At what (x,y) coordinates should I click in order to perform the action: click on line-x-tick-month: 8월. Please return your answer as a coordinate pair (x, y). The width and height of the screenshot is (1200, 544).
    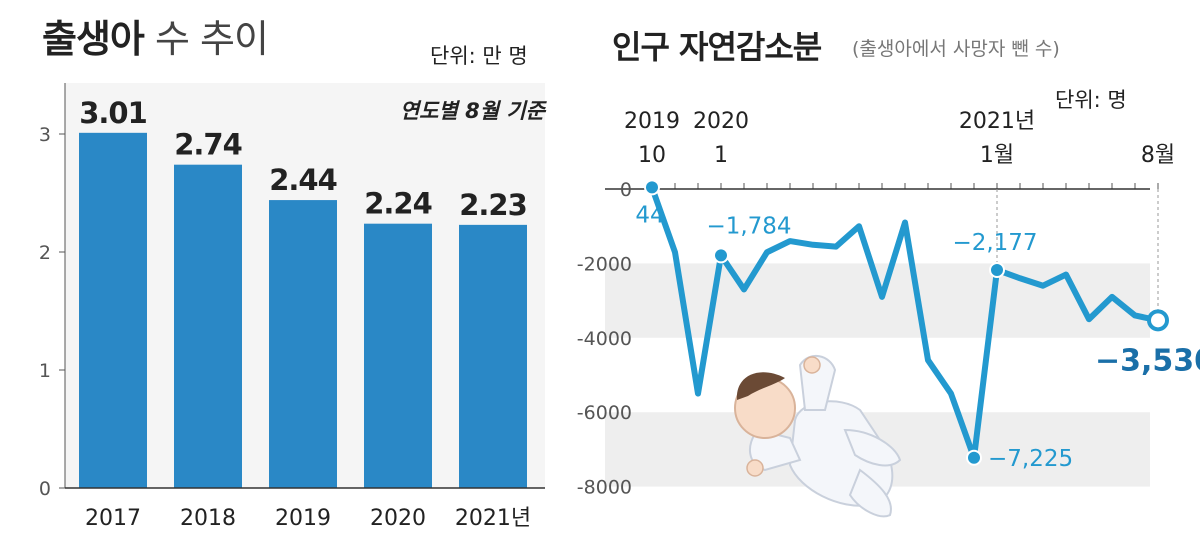
    Looking at the image, I should click on (1158, 155).